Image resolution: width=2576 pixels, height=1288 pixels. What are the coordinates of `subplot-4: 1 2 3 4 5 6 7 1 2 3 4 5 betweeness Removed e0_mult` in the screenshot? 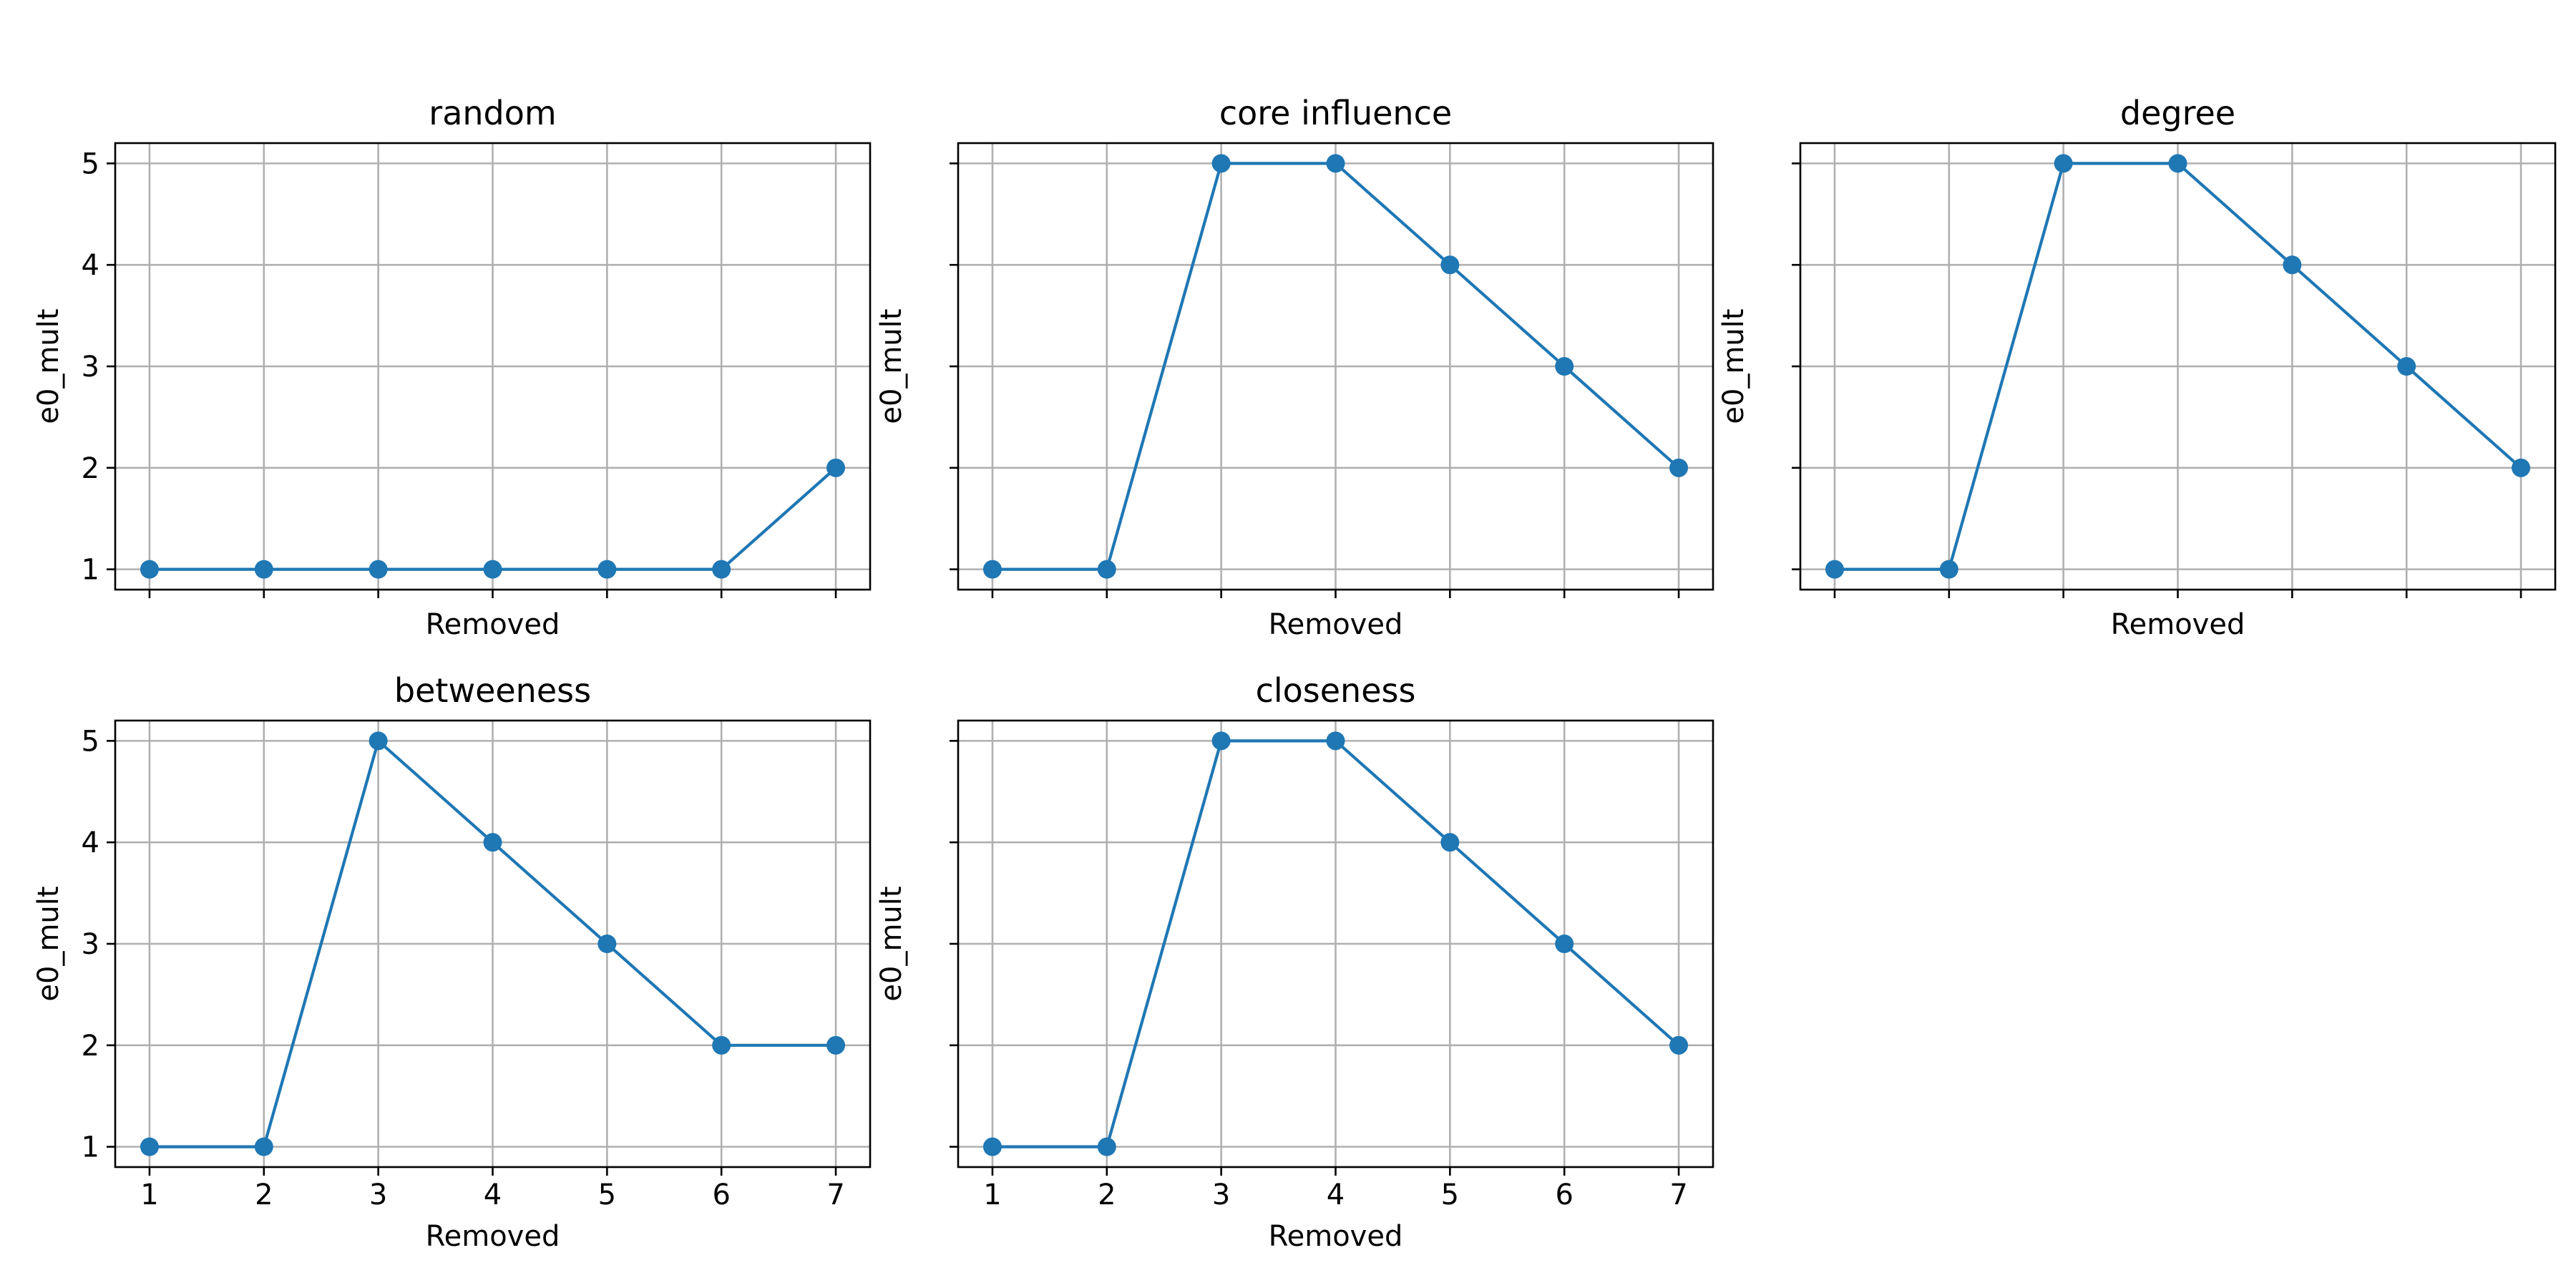 It's located at (452, 962).